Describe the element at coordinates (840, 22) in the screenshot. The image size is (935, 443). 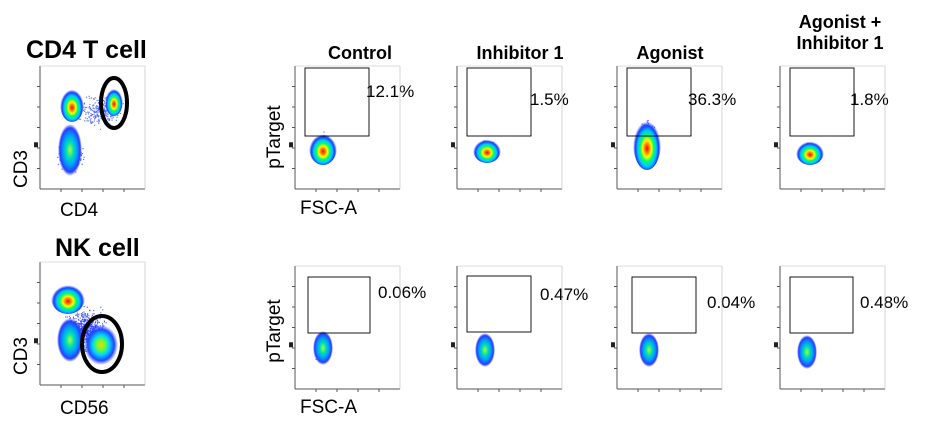
I see `condition-title-line-1: Agonist +` at that location.